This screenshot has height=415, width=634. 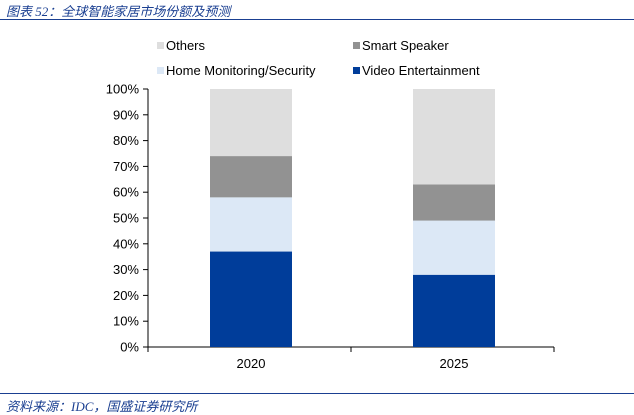 I want to click on bar-segment-2020-smart-speaker, so click(x=251, y=177).